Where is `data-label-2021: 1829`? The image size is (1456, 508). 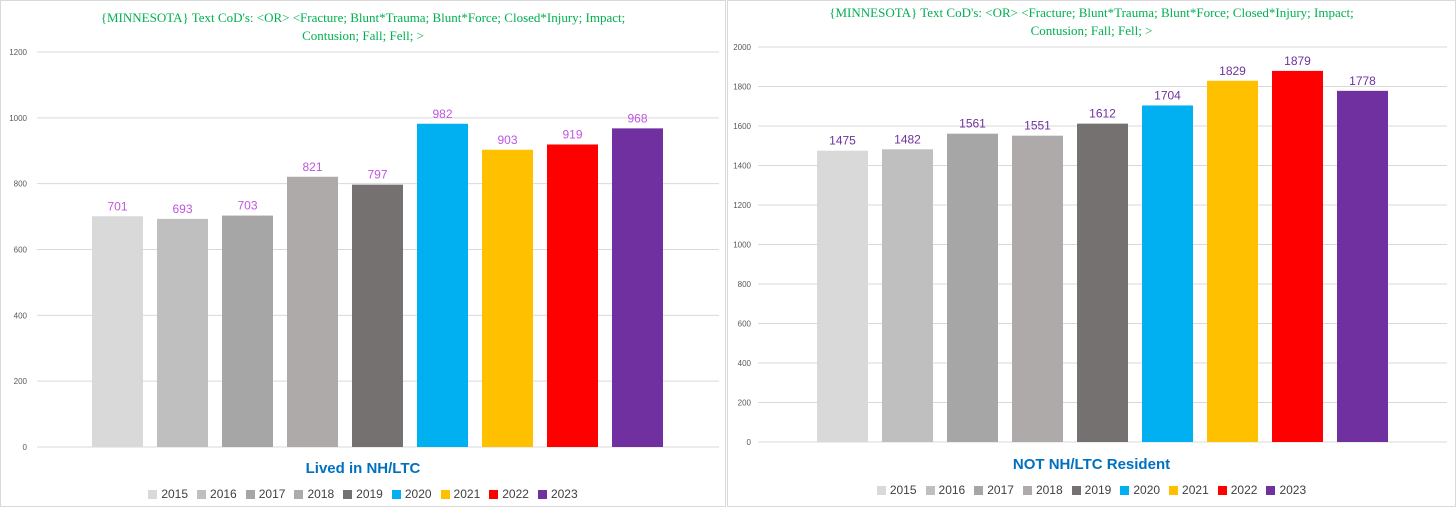
data-label-2021: 1829 is located at coordinates (1232, 71).